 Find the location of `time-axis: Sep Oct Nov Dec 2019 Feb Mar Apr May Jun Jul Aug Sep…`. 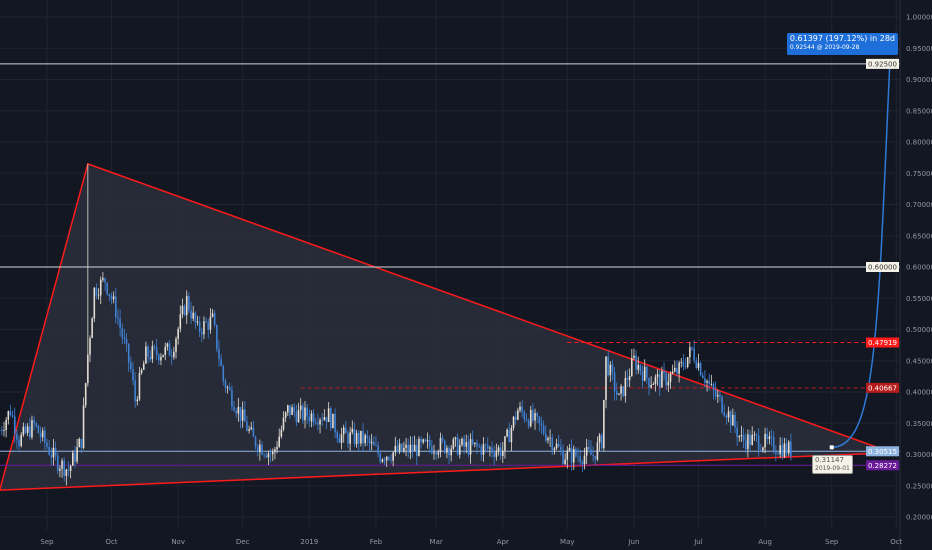

time-axis: Sep Oct Nov Dec 2019 Feb Mar Apr May Jun Jul Aug Sep… is located at coordinates (471, 542).